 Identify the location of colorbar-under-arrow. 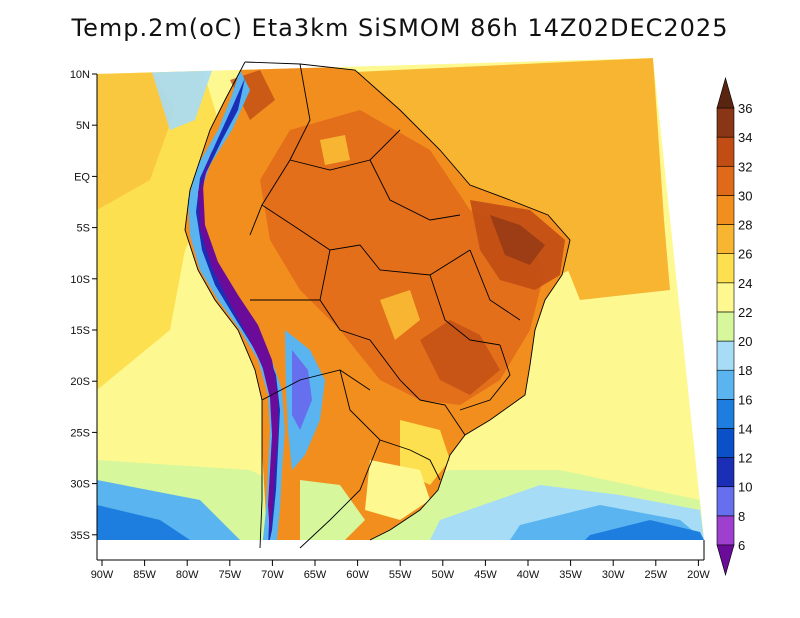
(725, 560).